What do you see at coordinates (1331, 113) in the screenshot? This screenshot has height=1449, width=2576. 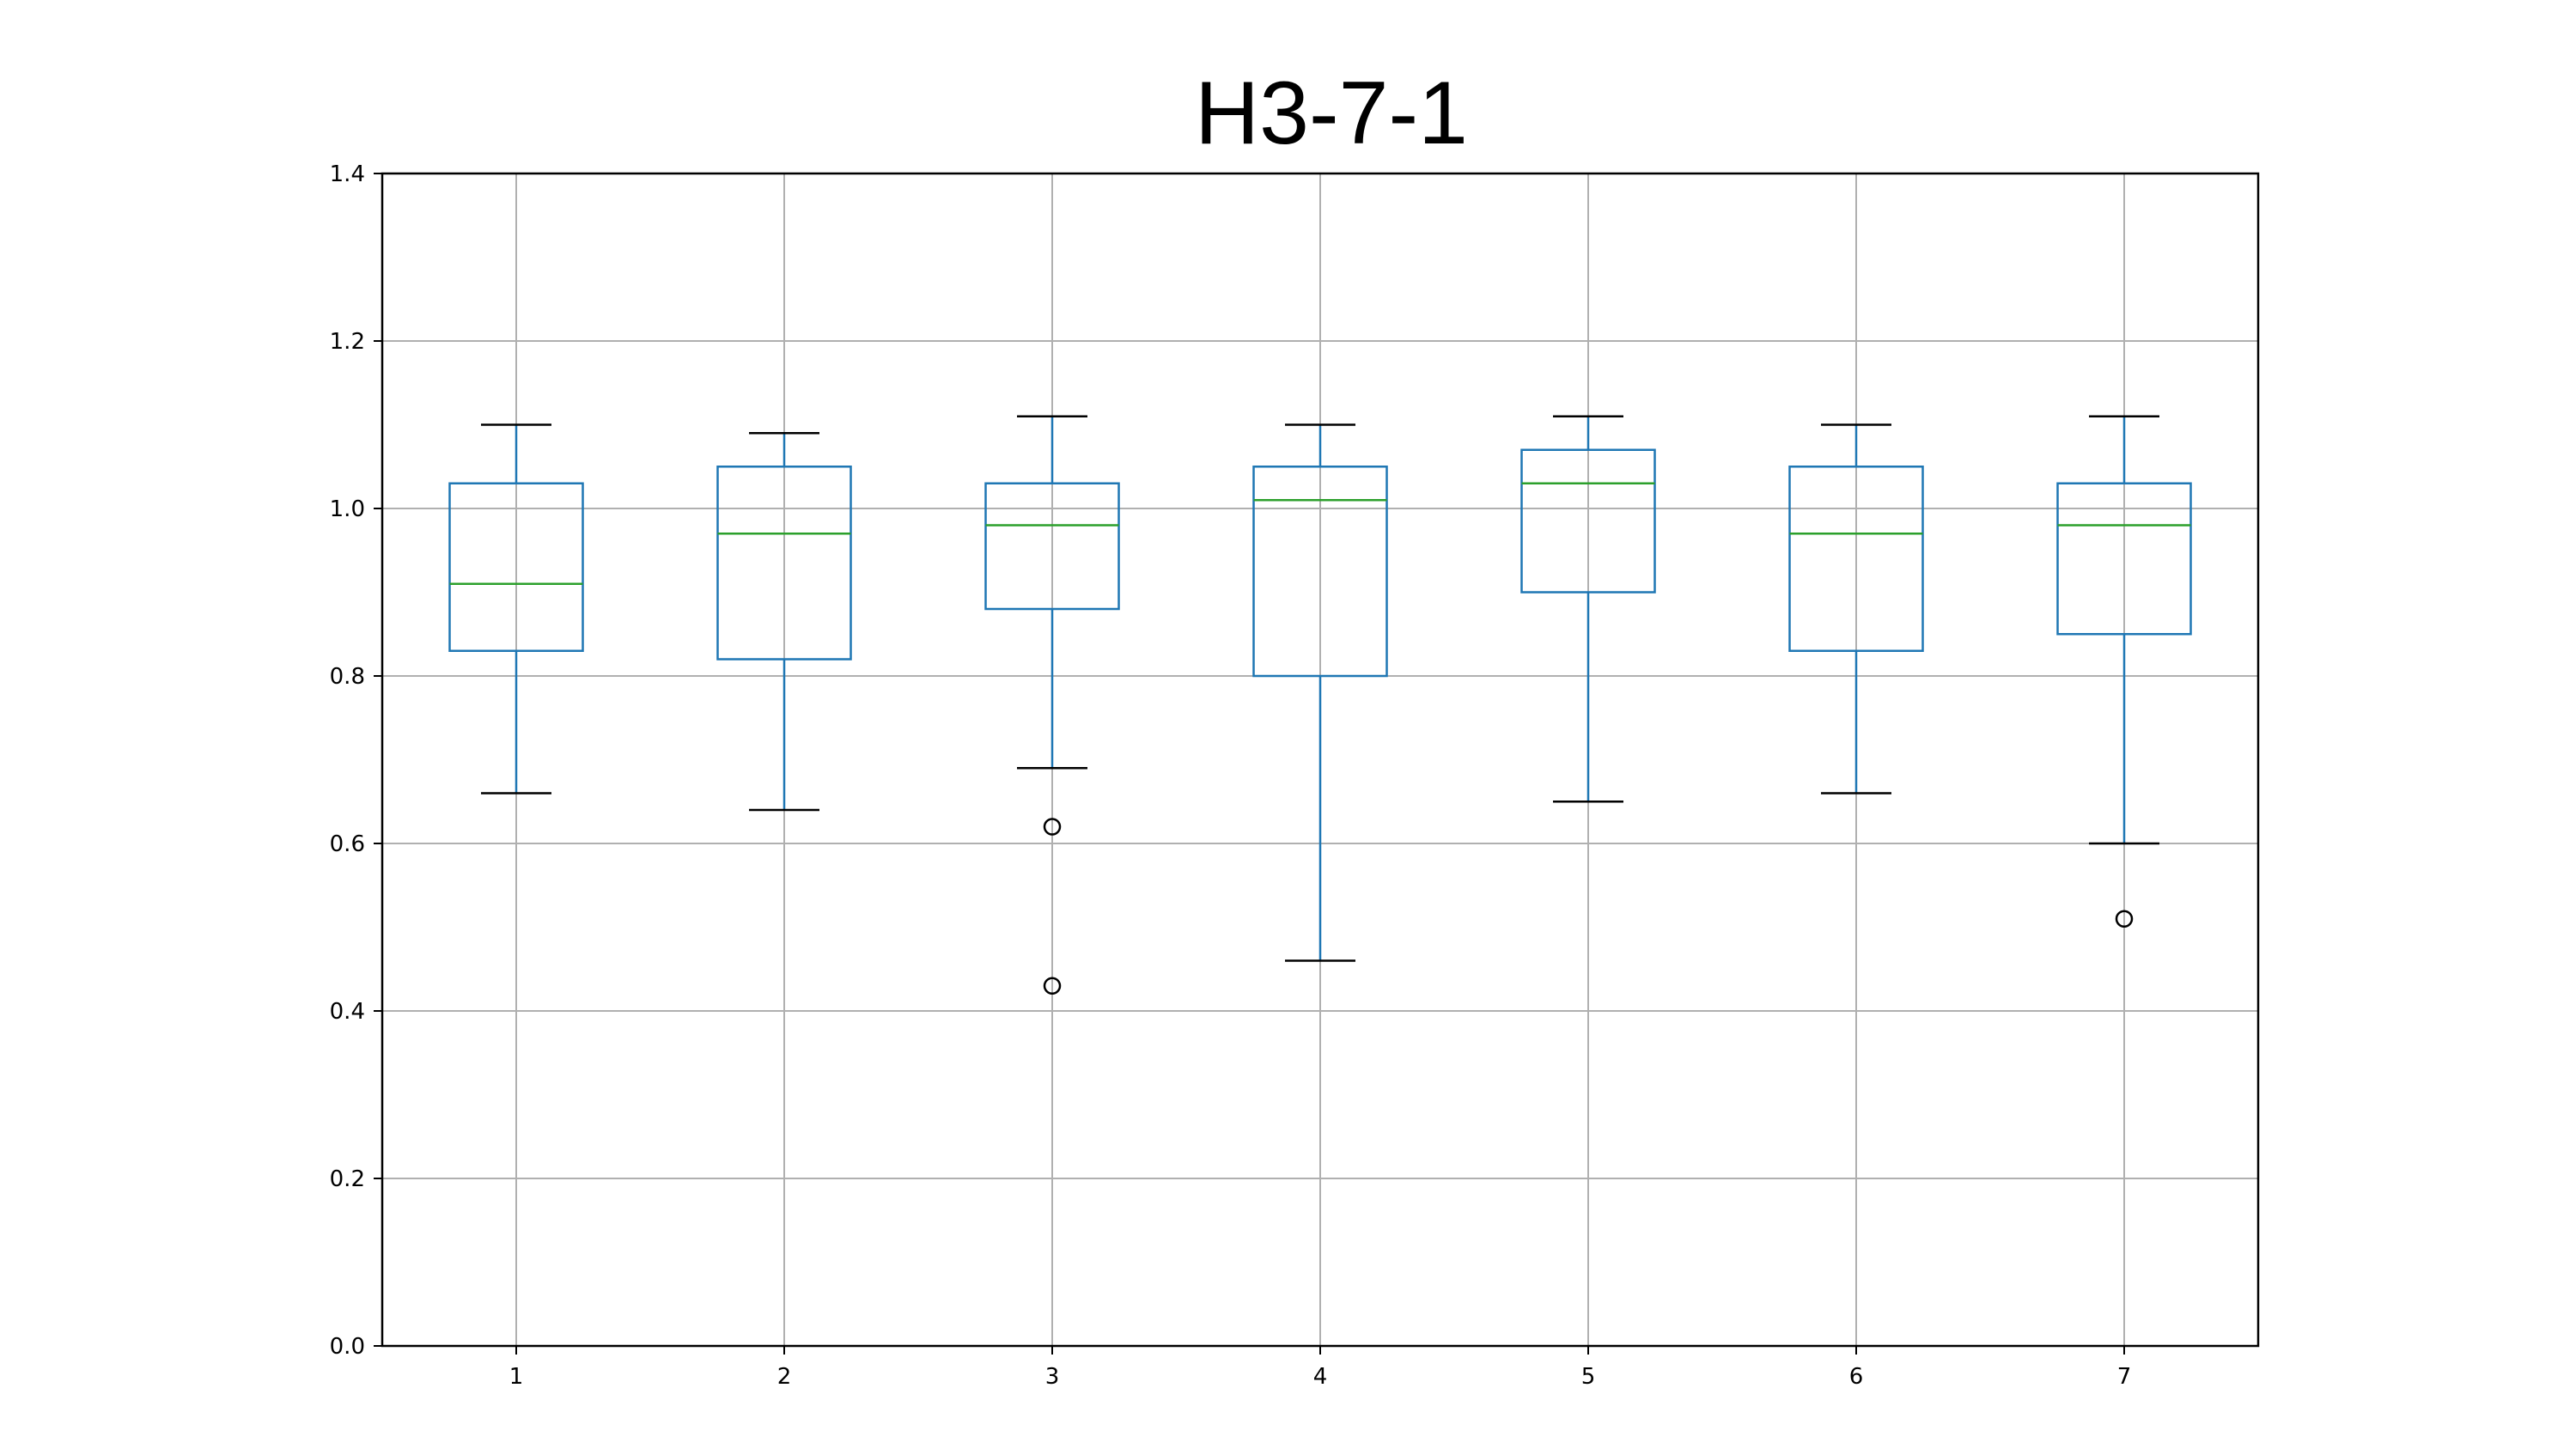 I see `chart-title: H3-7-1` at bounding box center [1331, 113].